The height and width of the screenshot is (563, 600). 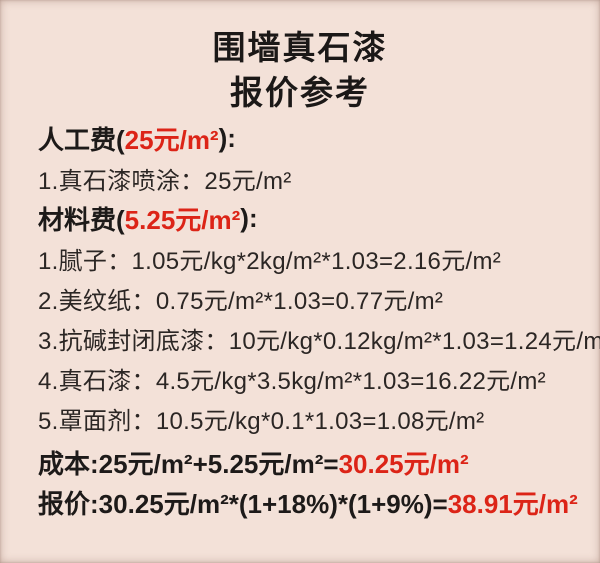 What do you see at coordinates (81, 139) in the screenshot?
I see `labor-cost-heading-pre: 人工费(` at bounding box center [81, 139].